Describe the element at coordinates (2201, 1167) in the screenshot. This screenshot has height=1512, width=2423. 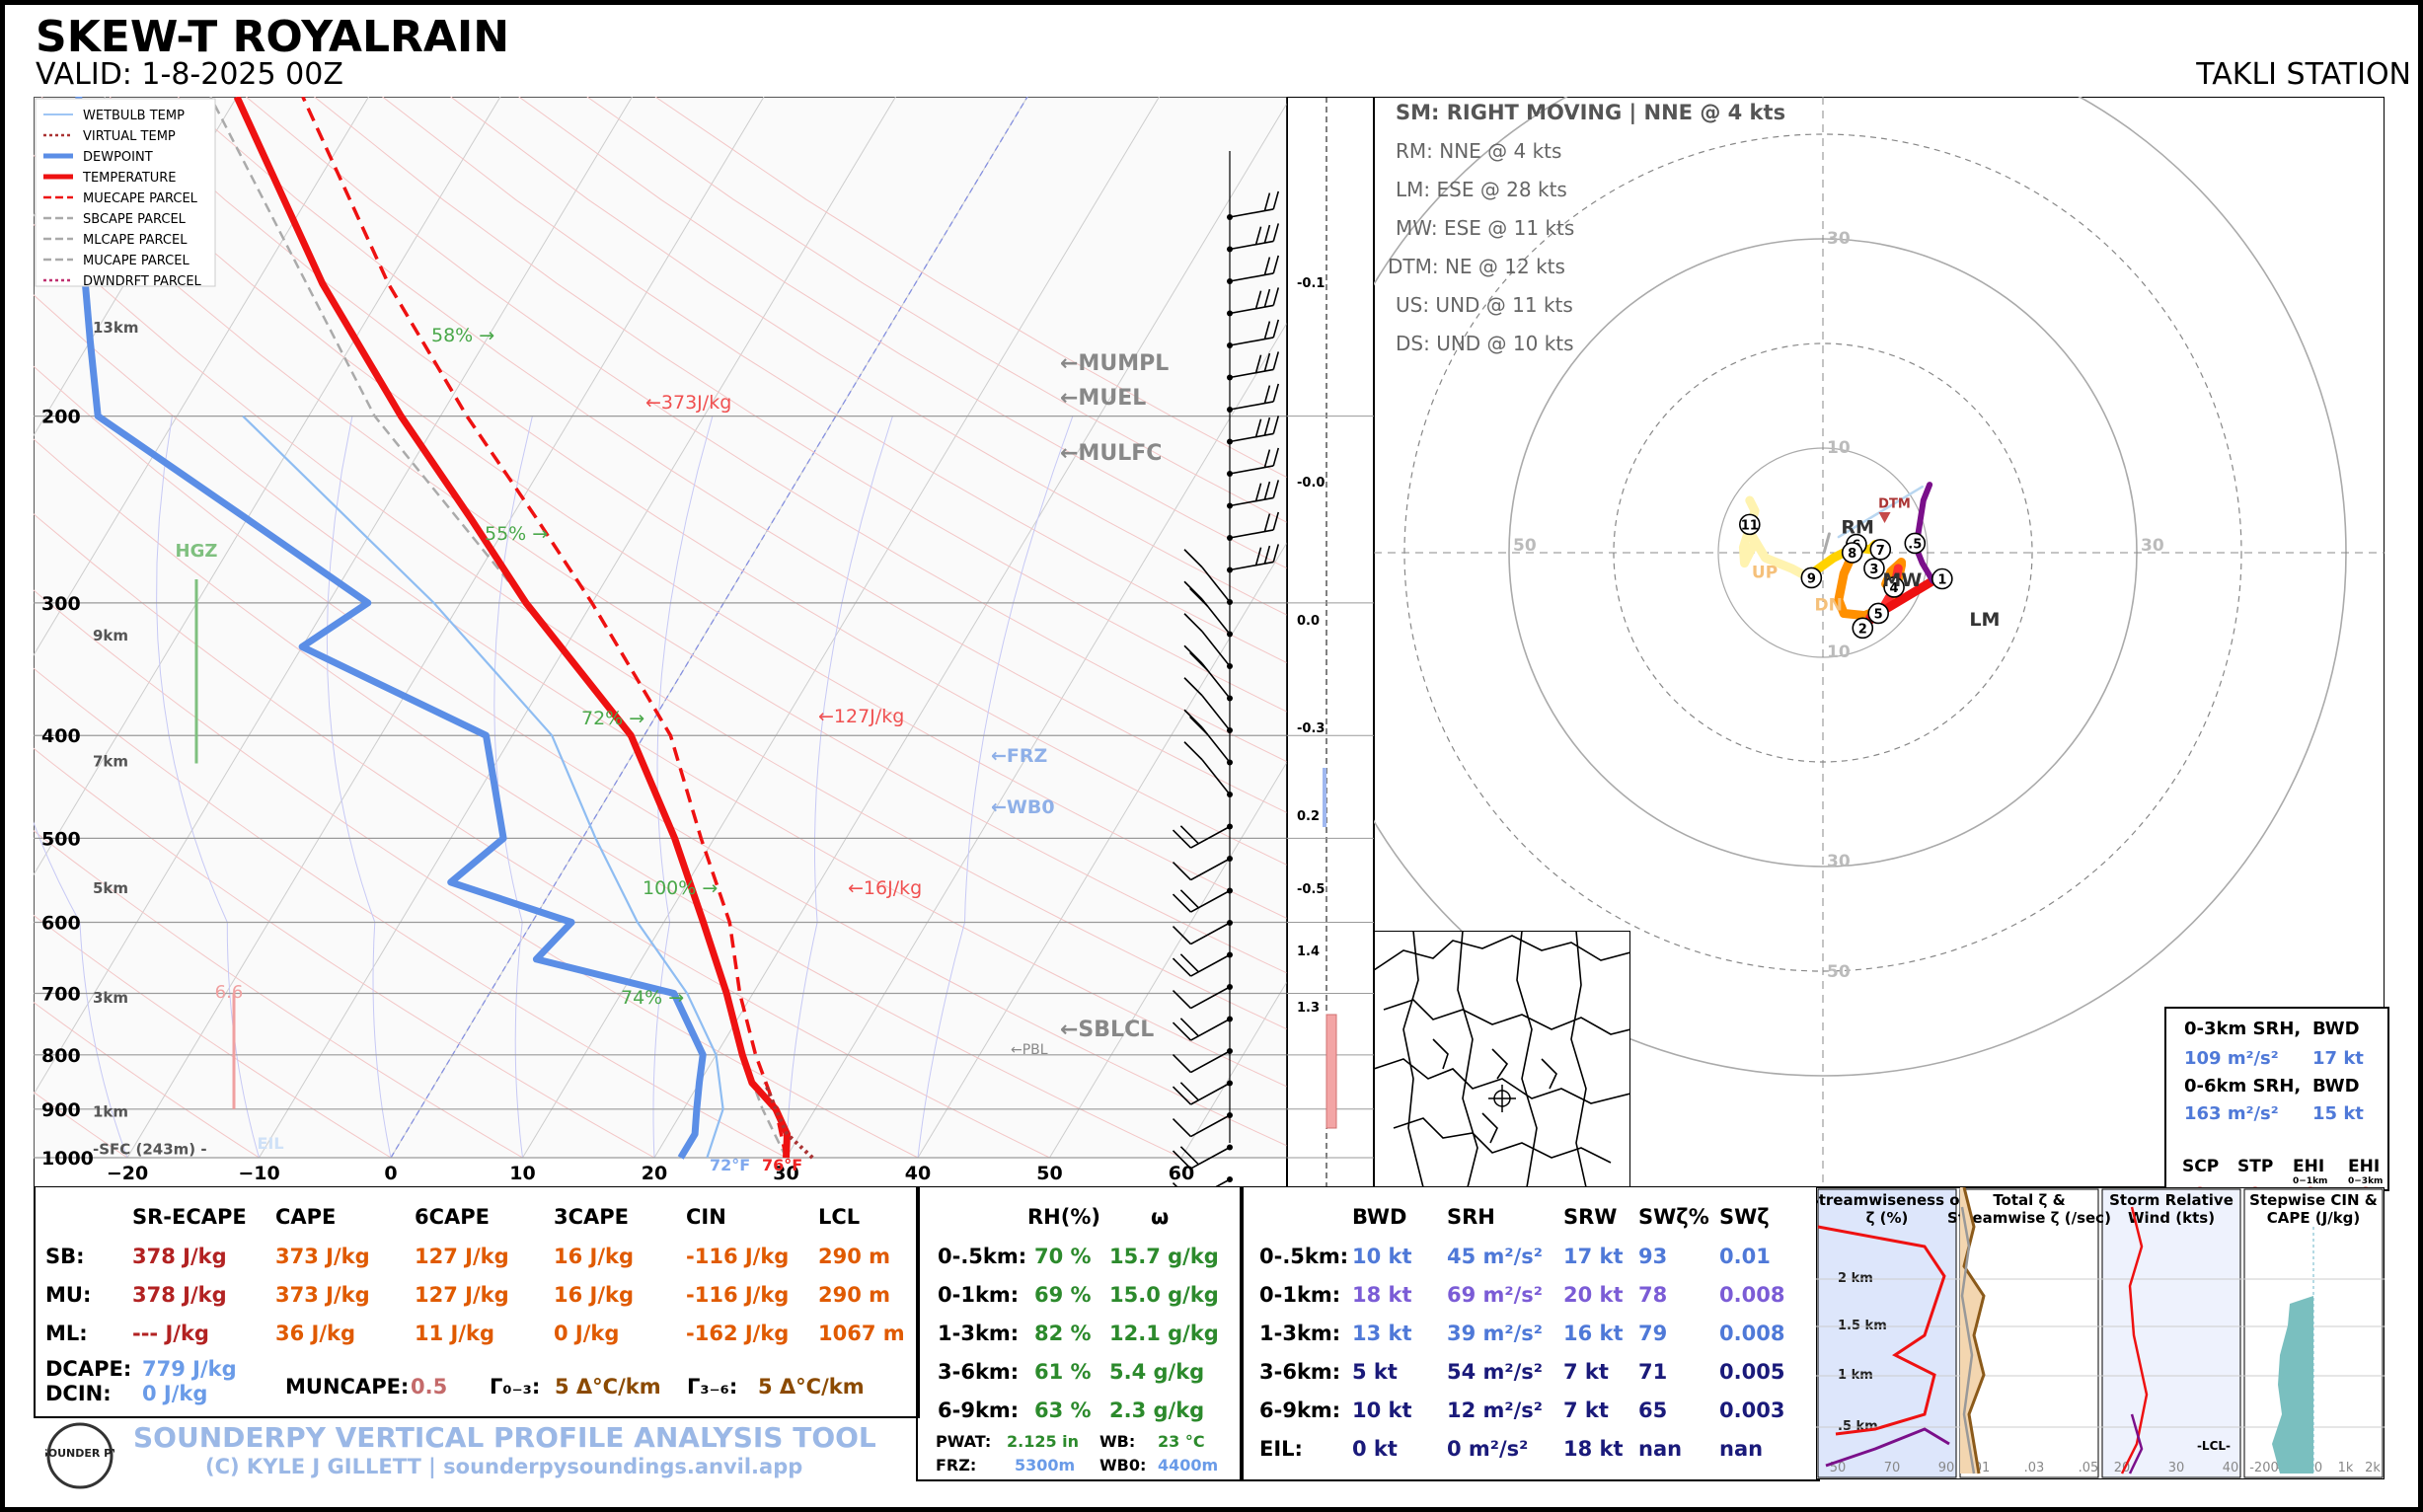
I see `index-label: SCP` at that location.